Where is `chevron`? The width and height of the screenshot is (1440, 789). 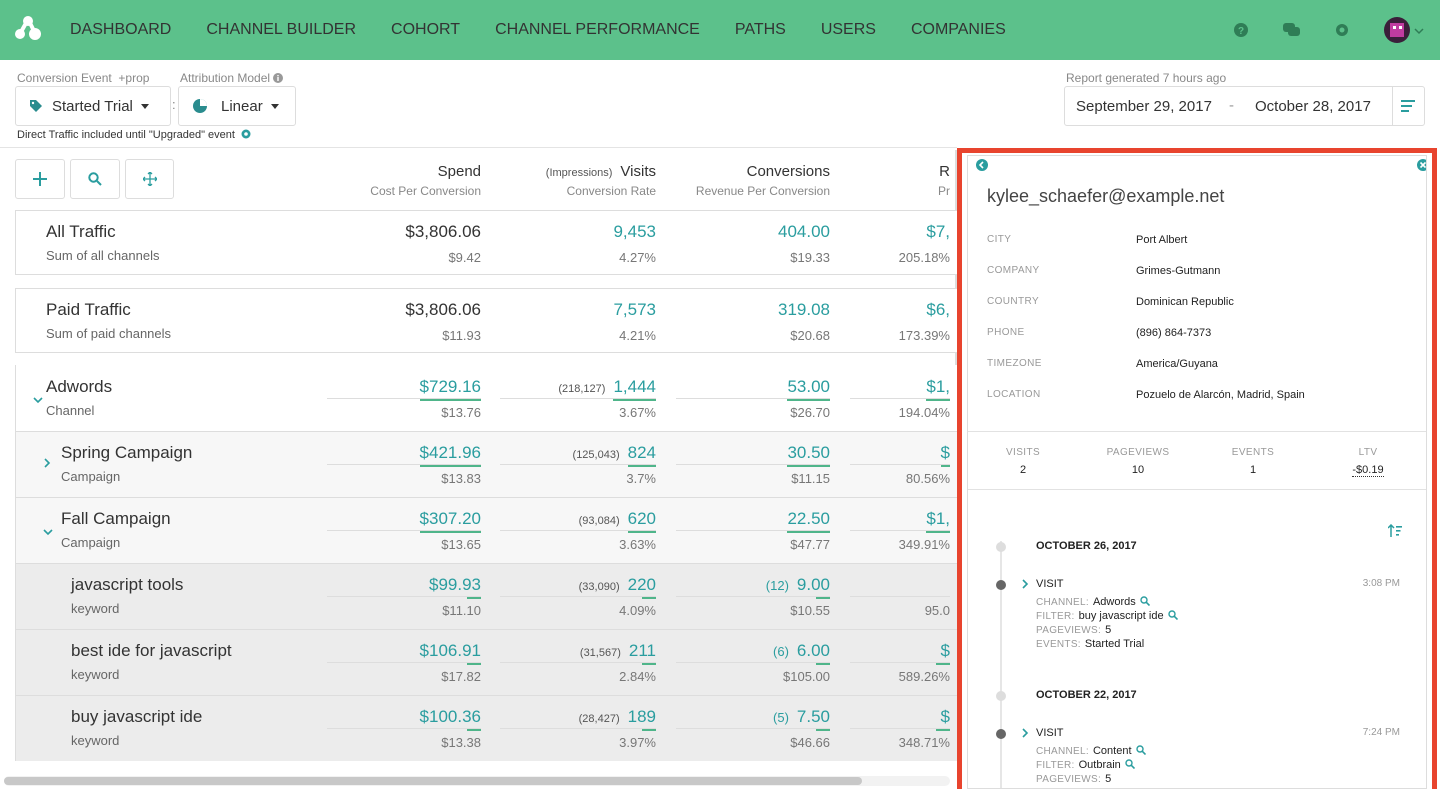 chevron is located at coordinates (1025, 584).